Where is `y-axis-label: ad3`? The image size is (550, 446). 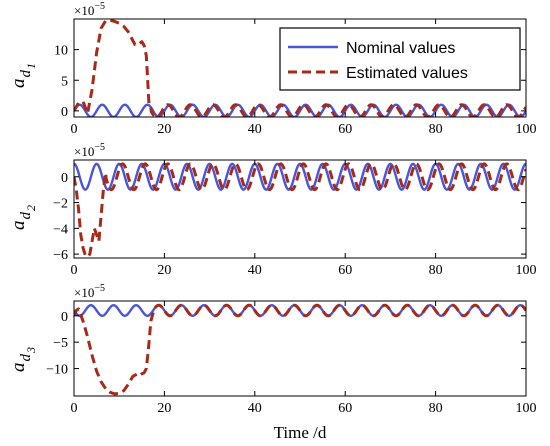
y-axis-label: ad3 is located at coordinates (23, 359).